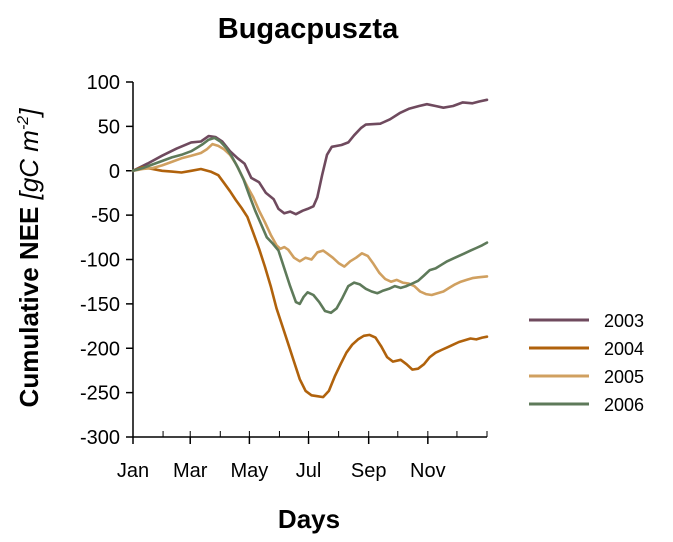 This screenshot has height=542, width=673. What do you see at coordinates (309, 471) in the screenshot?
I see `x-tick-label: Jul` at bounding box center [309, 471].